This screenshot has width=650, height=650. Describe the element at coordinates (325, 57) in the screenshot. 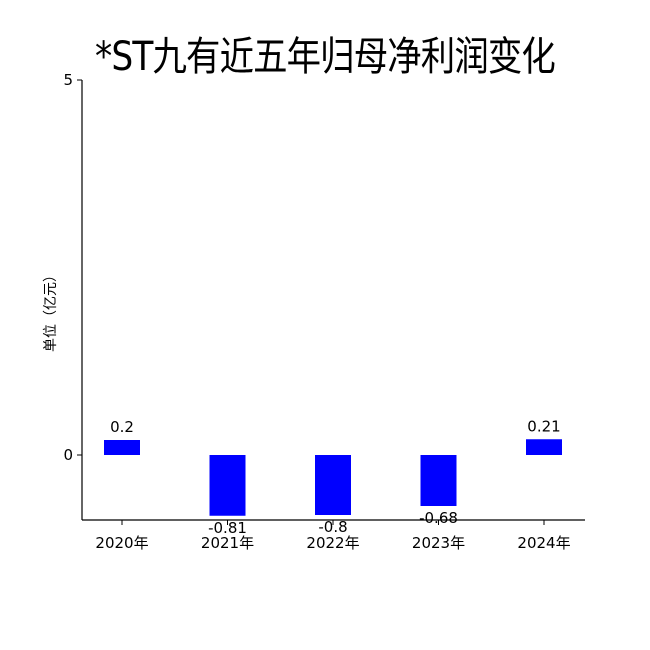

I see `chart-title: *ST九有近五年归母净利润变化` at that location.